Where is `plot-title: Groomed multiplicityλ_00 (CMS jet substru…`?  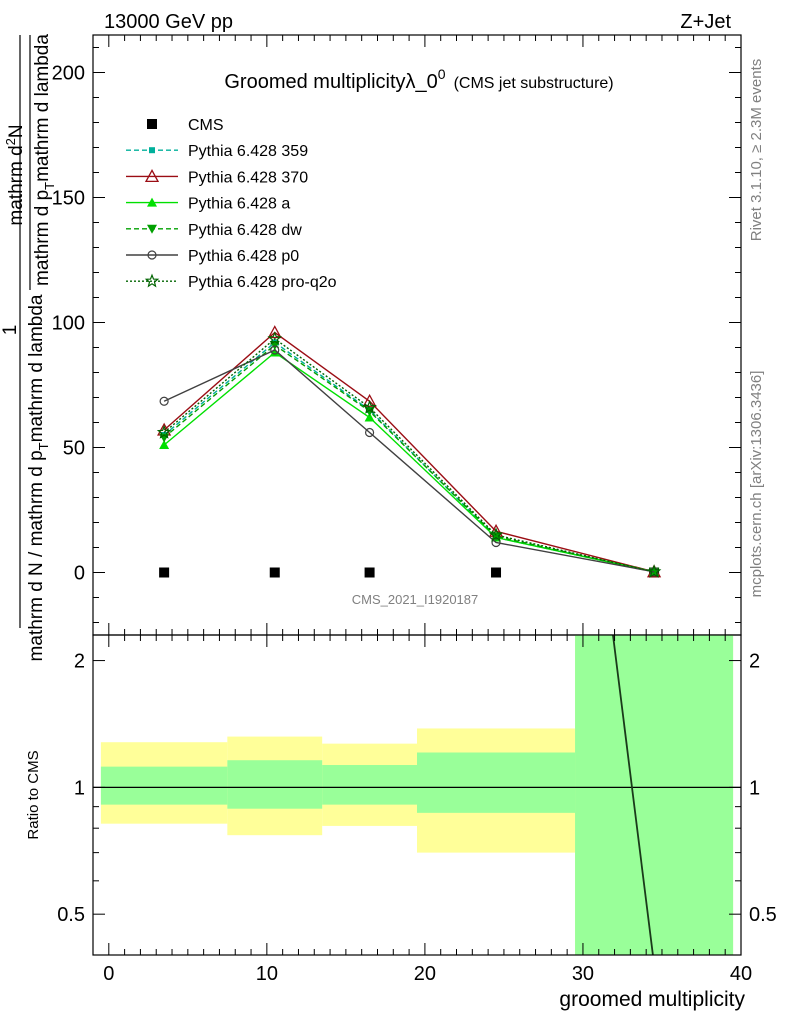
plot-title: Groomed multiplicityλ_00 (CMS jet substru… is located at coordinates (418, 79).